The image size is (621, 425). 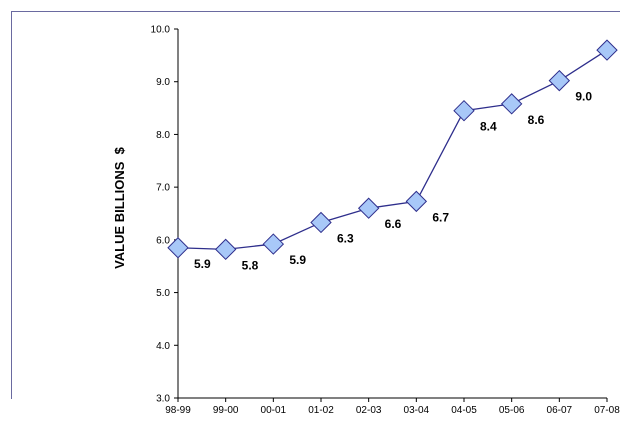 What do you see at coordinates (163, 346) in the screenshot?
I see `y-tick-label: 4.0` at bounding box center [163, 346].